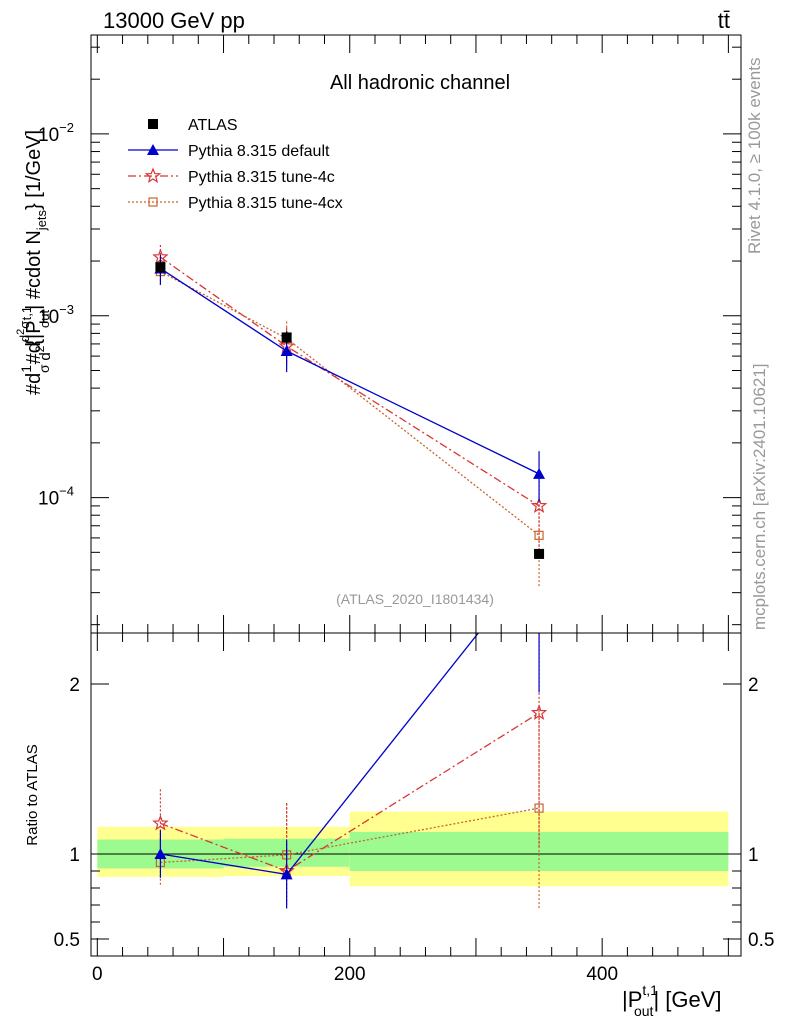 The image size is (786, 1024). What do you see at coordinates (24, 325) in the screenshot?
I see `ylabel-part-6: σ` at bounding box center [24, 325].